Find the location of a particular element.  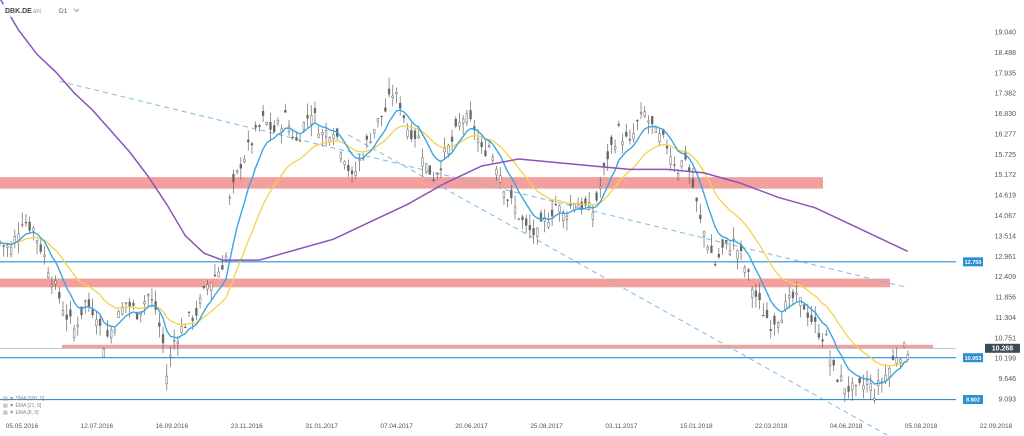

date-tick-label: 25.08.2017 is located at coordinates (546, 426).